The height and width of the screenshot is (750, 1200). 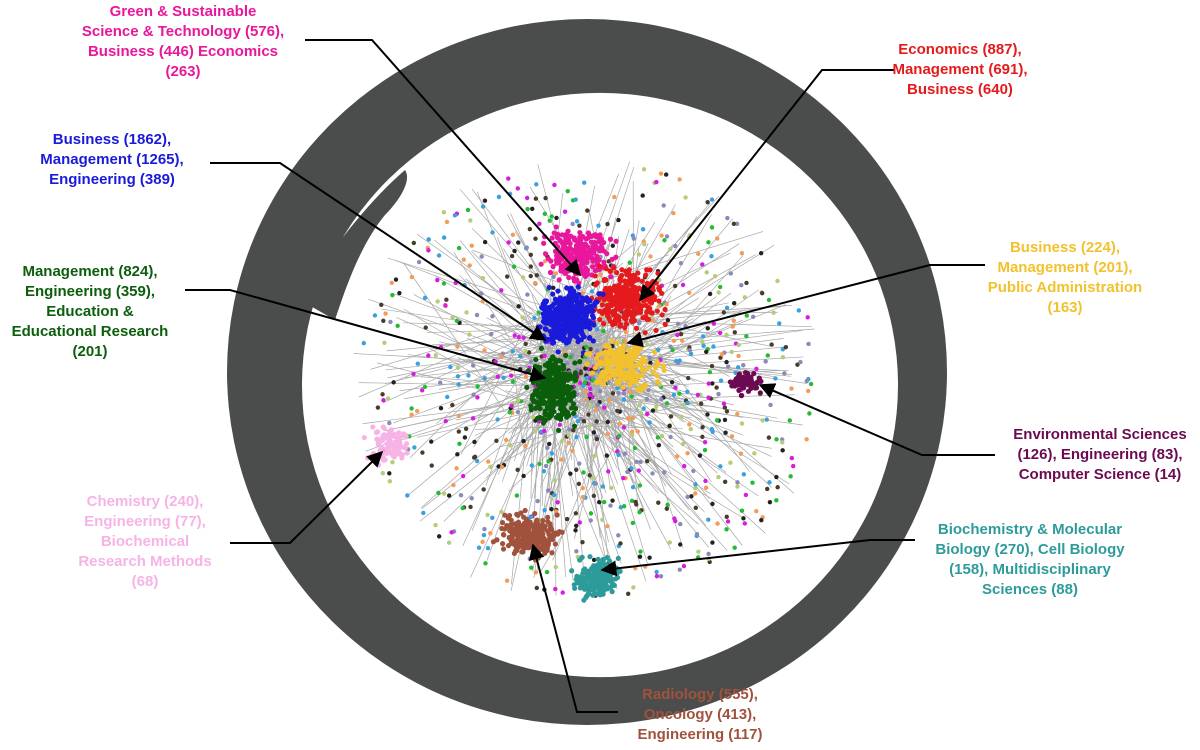 What do you see at coordinates (1030, 589) in the screenshot?
I see `label-line: Sciences (88)` at bounding box center [1030, 589].